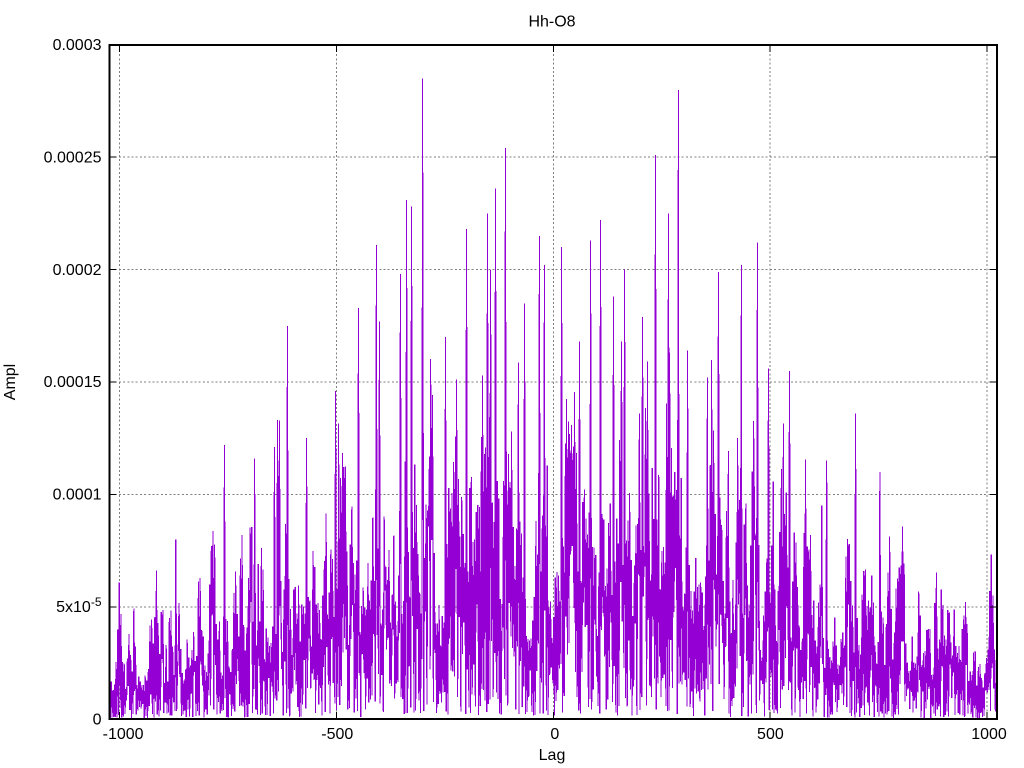 This screenshot has height=768, width=1024. Describe the element at coordinates (73, 157) in the screenshot. I see `svg-text: 0.00025` at that location.